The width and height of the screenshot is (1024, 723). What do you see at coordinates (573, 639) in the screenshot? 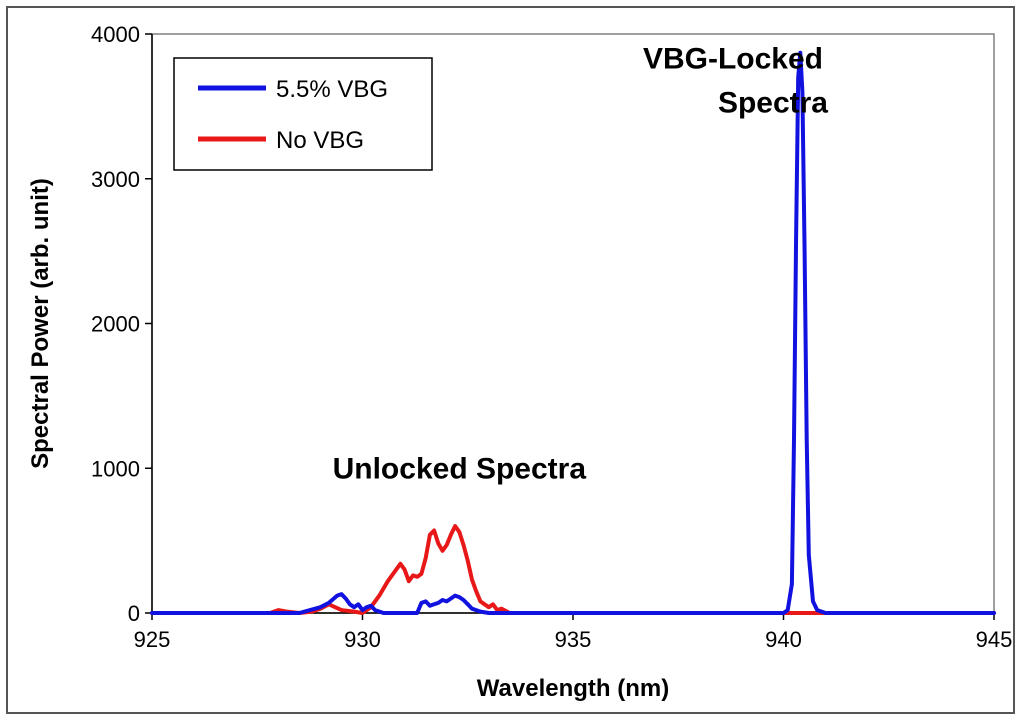
I see `x-tick-label: 935` at bounding box center [573, 639].